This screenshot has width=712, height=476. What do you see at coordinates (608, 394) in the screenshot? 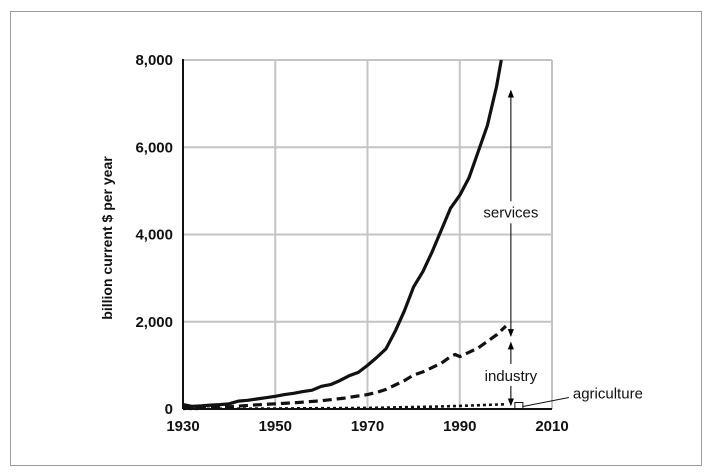
I see `agriculture-label: agriculture` at bounding box center [608, 394].